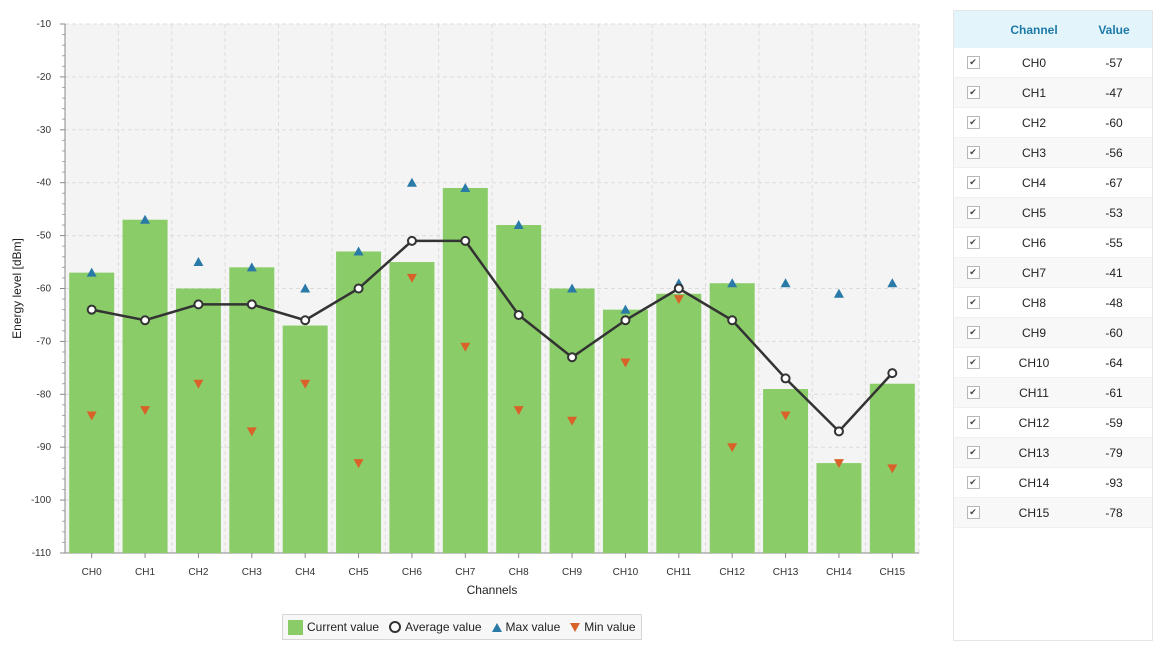 Image resolution: width=1161 pixels, height=653 pixels. What do you see at coordinates (252, 572) in the screenshot?
I see `x-tick-label-CH3: CH3` at bounding box center [252, 572].